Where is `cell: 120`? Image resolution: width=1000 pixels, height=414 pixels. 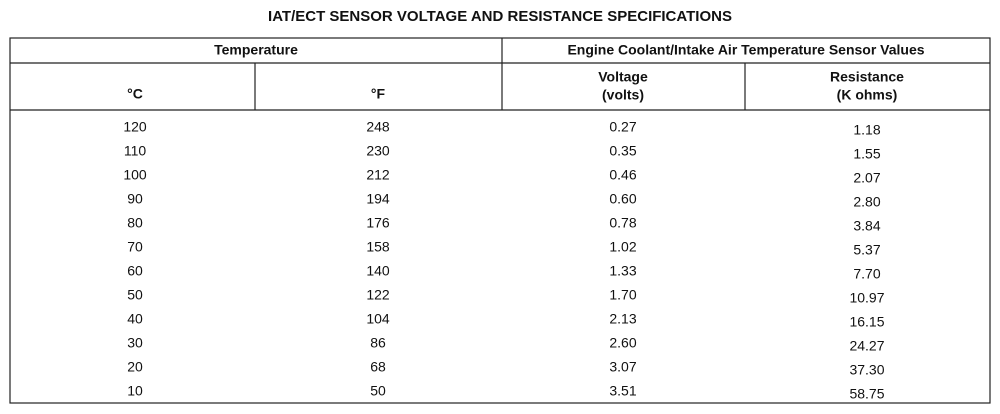
cell: 120 is located at coordinates (135, 127).